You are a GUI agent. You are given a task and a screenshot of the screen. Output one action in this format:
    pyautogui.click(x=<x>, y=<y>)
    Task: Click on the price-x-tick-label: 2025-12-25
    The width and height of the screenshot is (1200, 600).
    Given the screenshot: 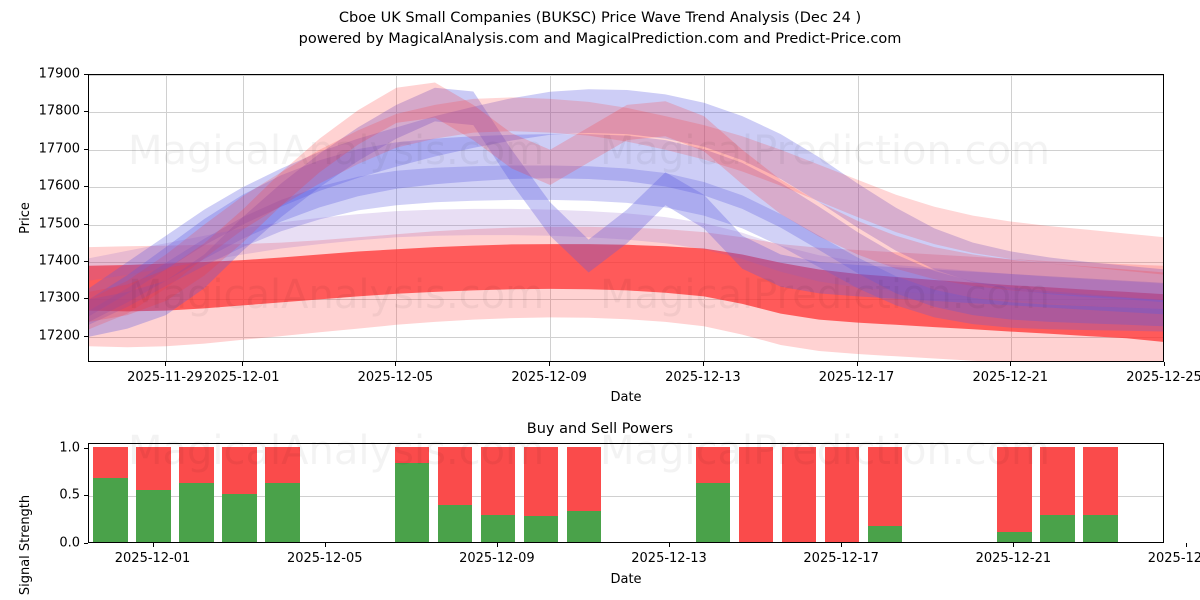 What is the action you would take?
    pyautogui.click(x=1163, y=377)
    